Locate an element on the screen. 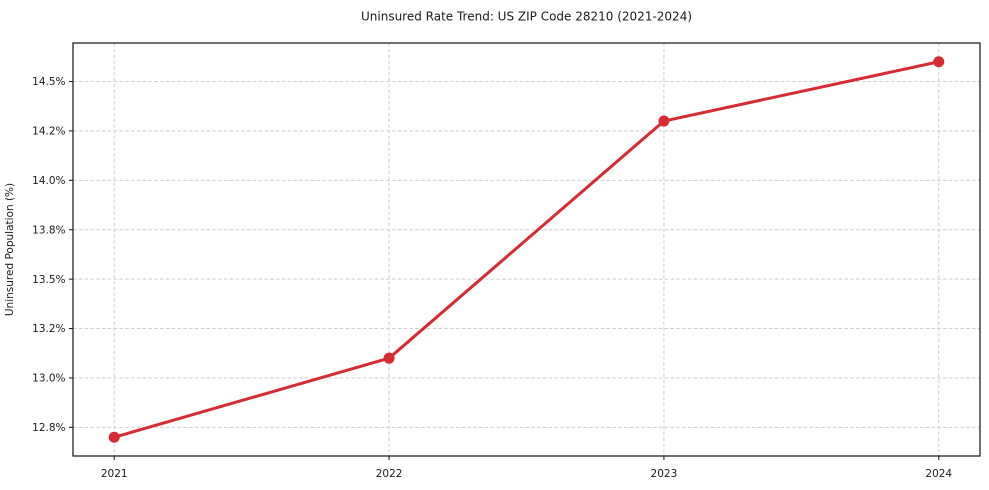 This screenshot has height=490, width=989. y-tick-label: 12.8% is located at coordinates (48, 428).